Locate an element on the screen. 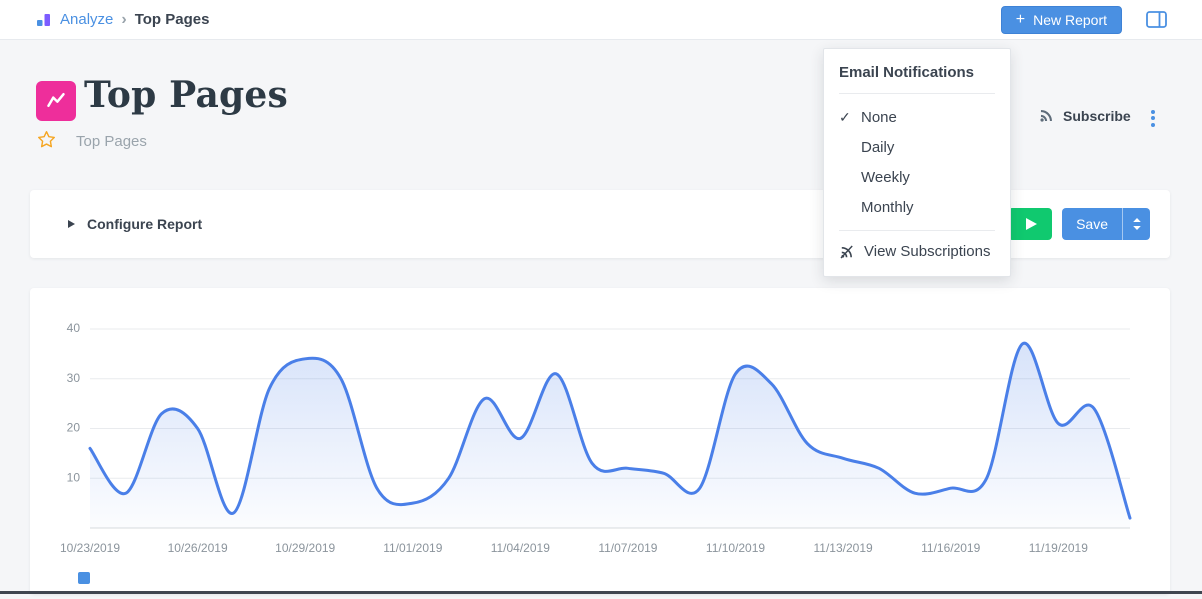  legend-swatch is located at coordinates (84, 578).